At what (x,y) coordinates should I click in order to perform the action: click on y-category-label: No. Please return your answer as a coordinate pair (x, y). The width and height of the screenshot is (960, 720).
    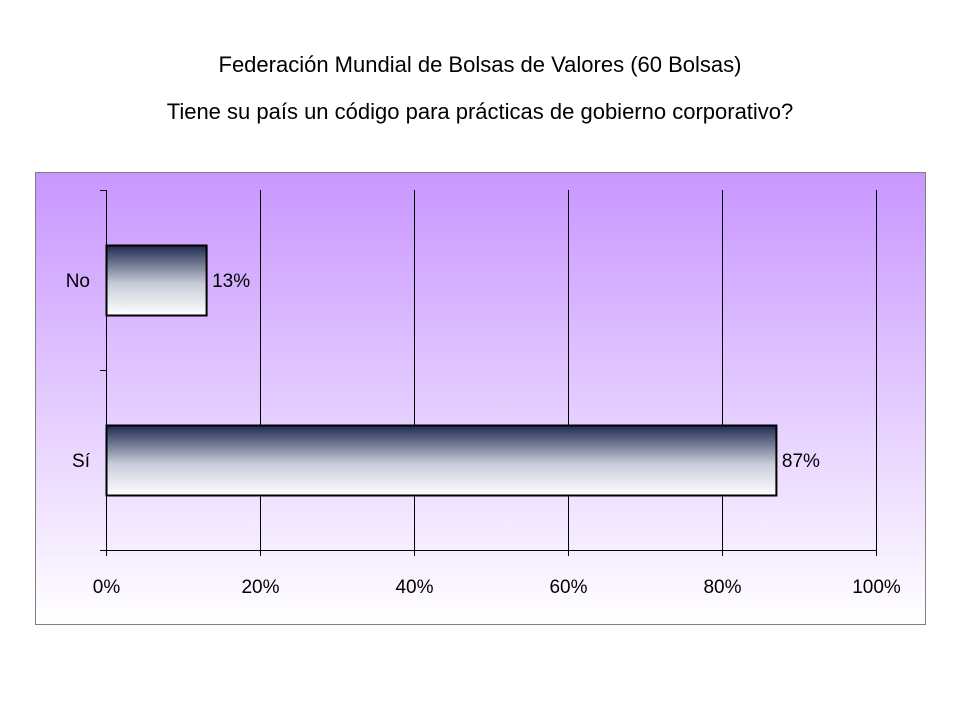
    Looking at the image, I should click on (78, 281).